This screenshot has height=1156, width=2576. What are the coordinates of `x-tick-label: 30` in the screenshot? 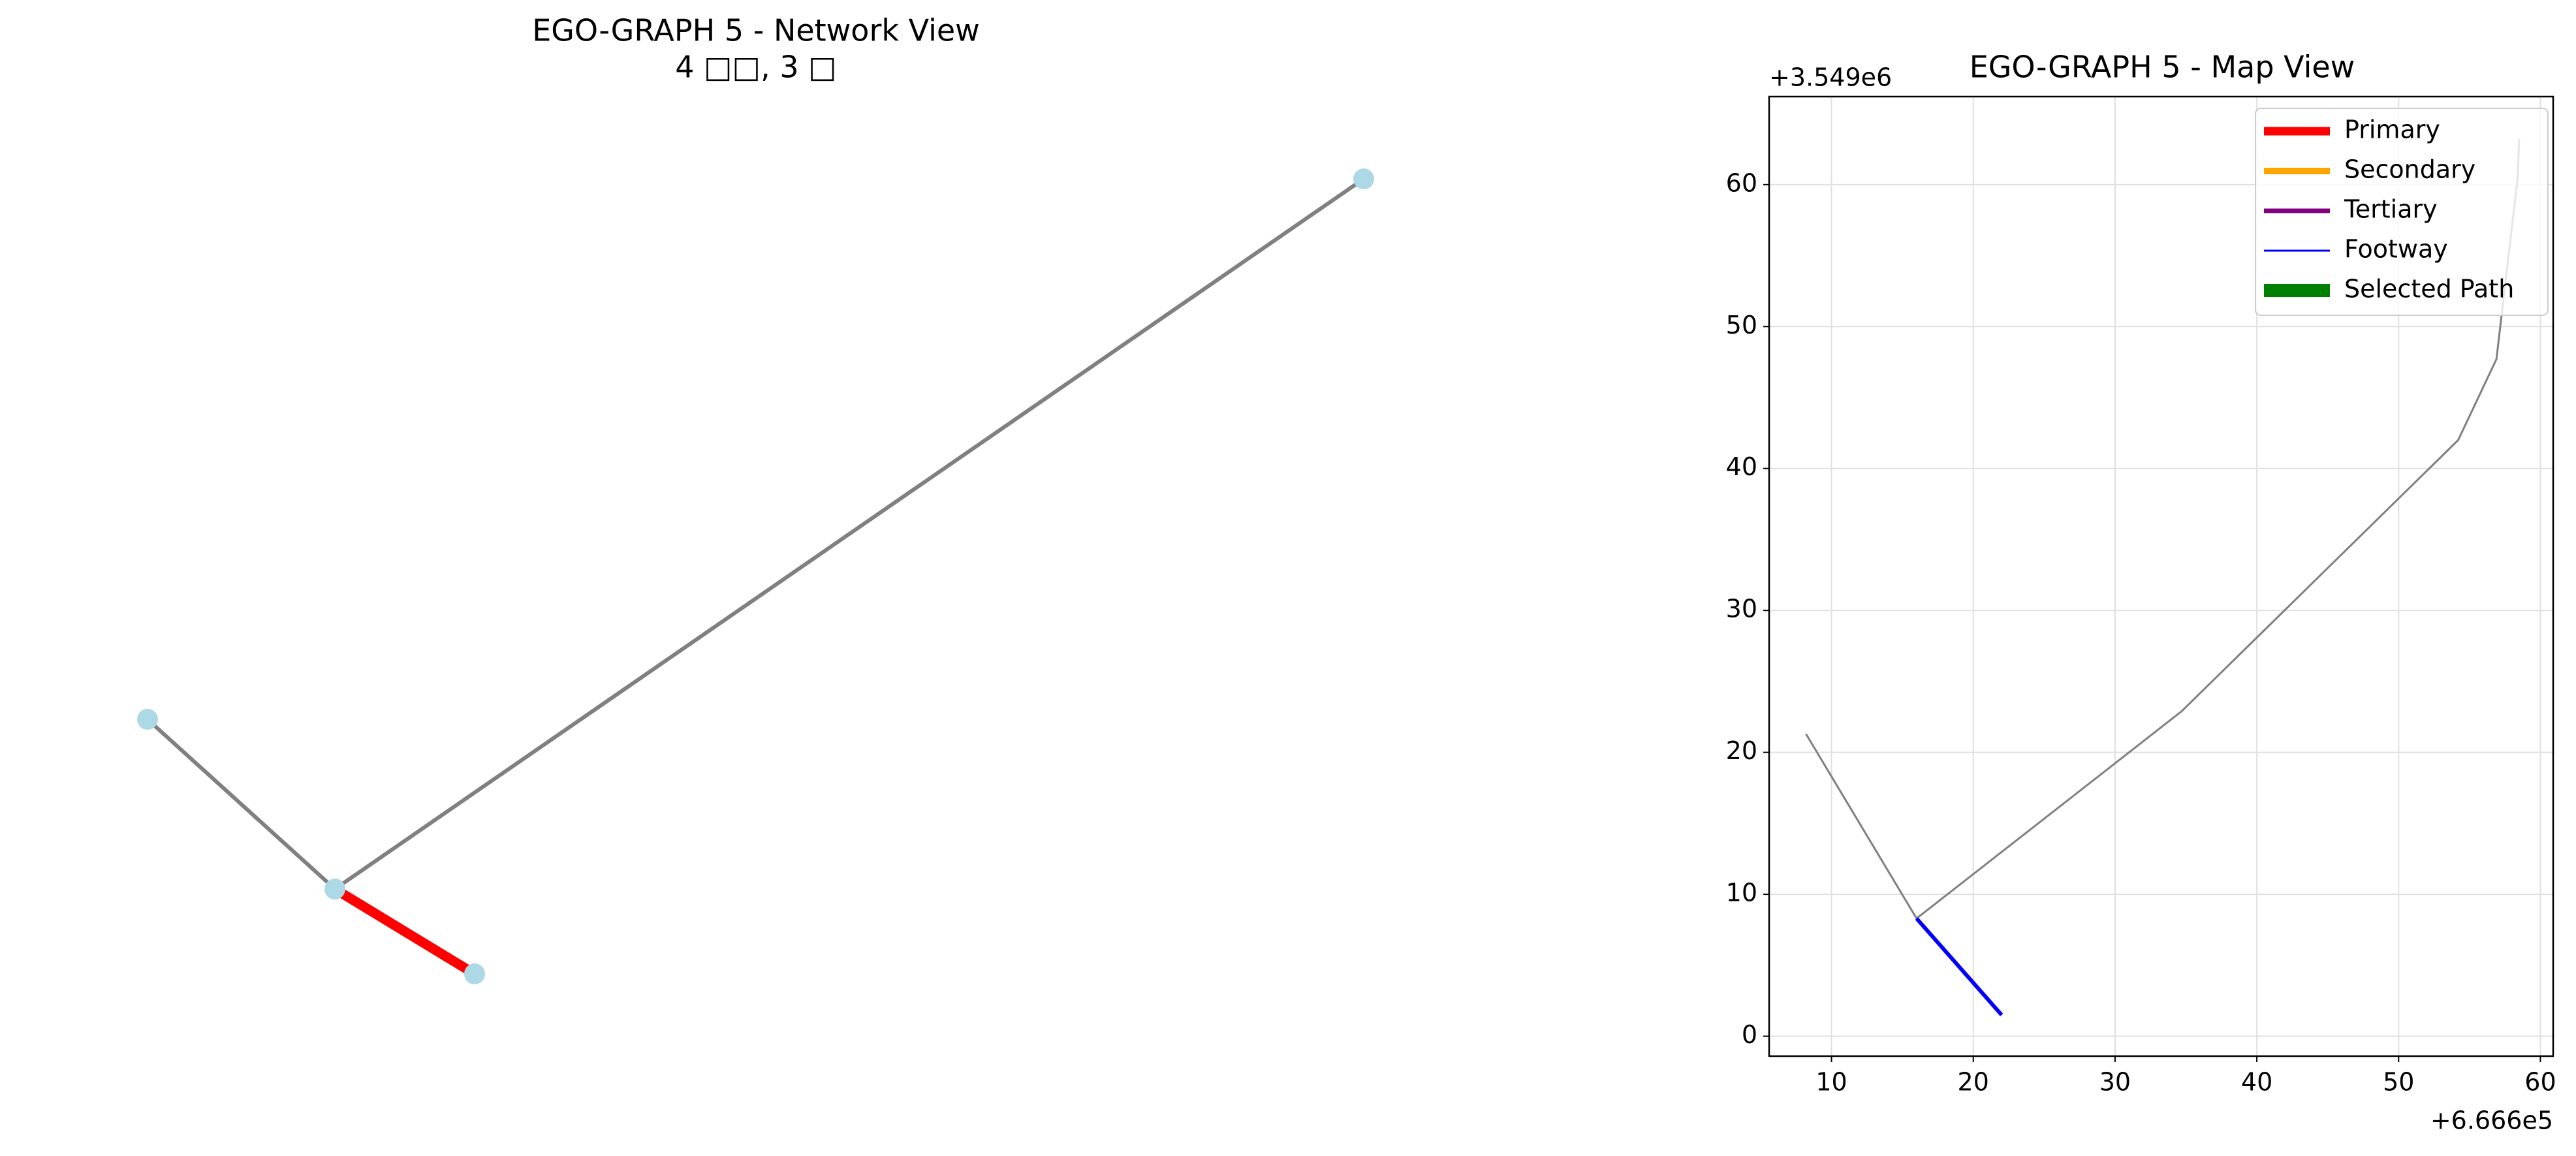 It's located at (2115, 1082).